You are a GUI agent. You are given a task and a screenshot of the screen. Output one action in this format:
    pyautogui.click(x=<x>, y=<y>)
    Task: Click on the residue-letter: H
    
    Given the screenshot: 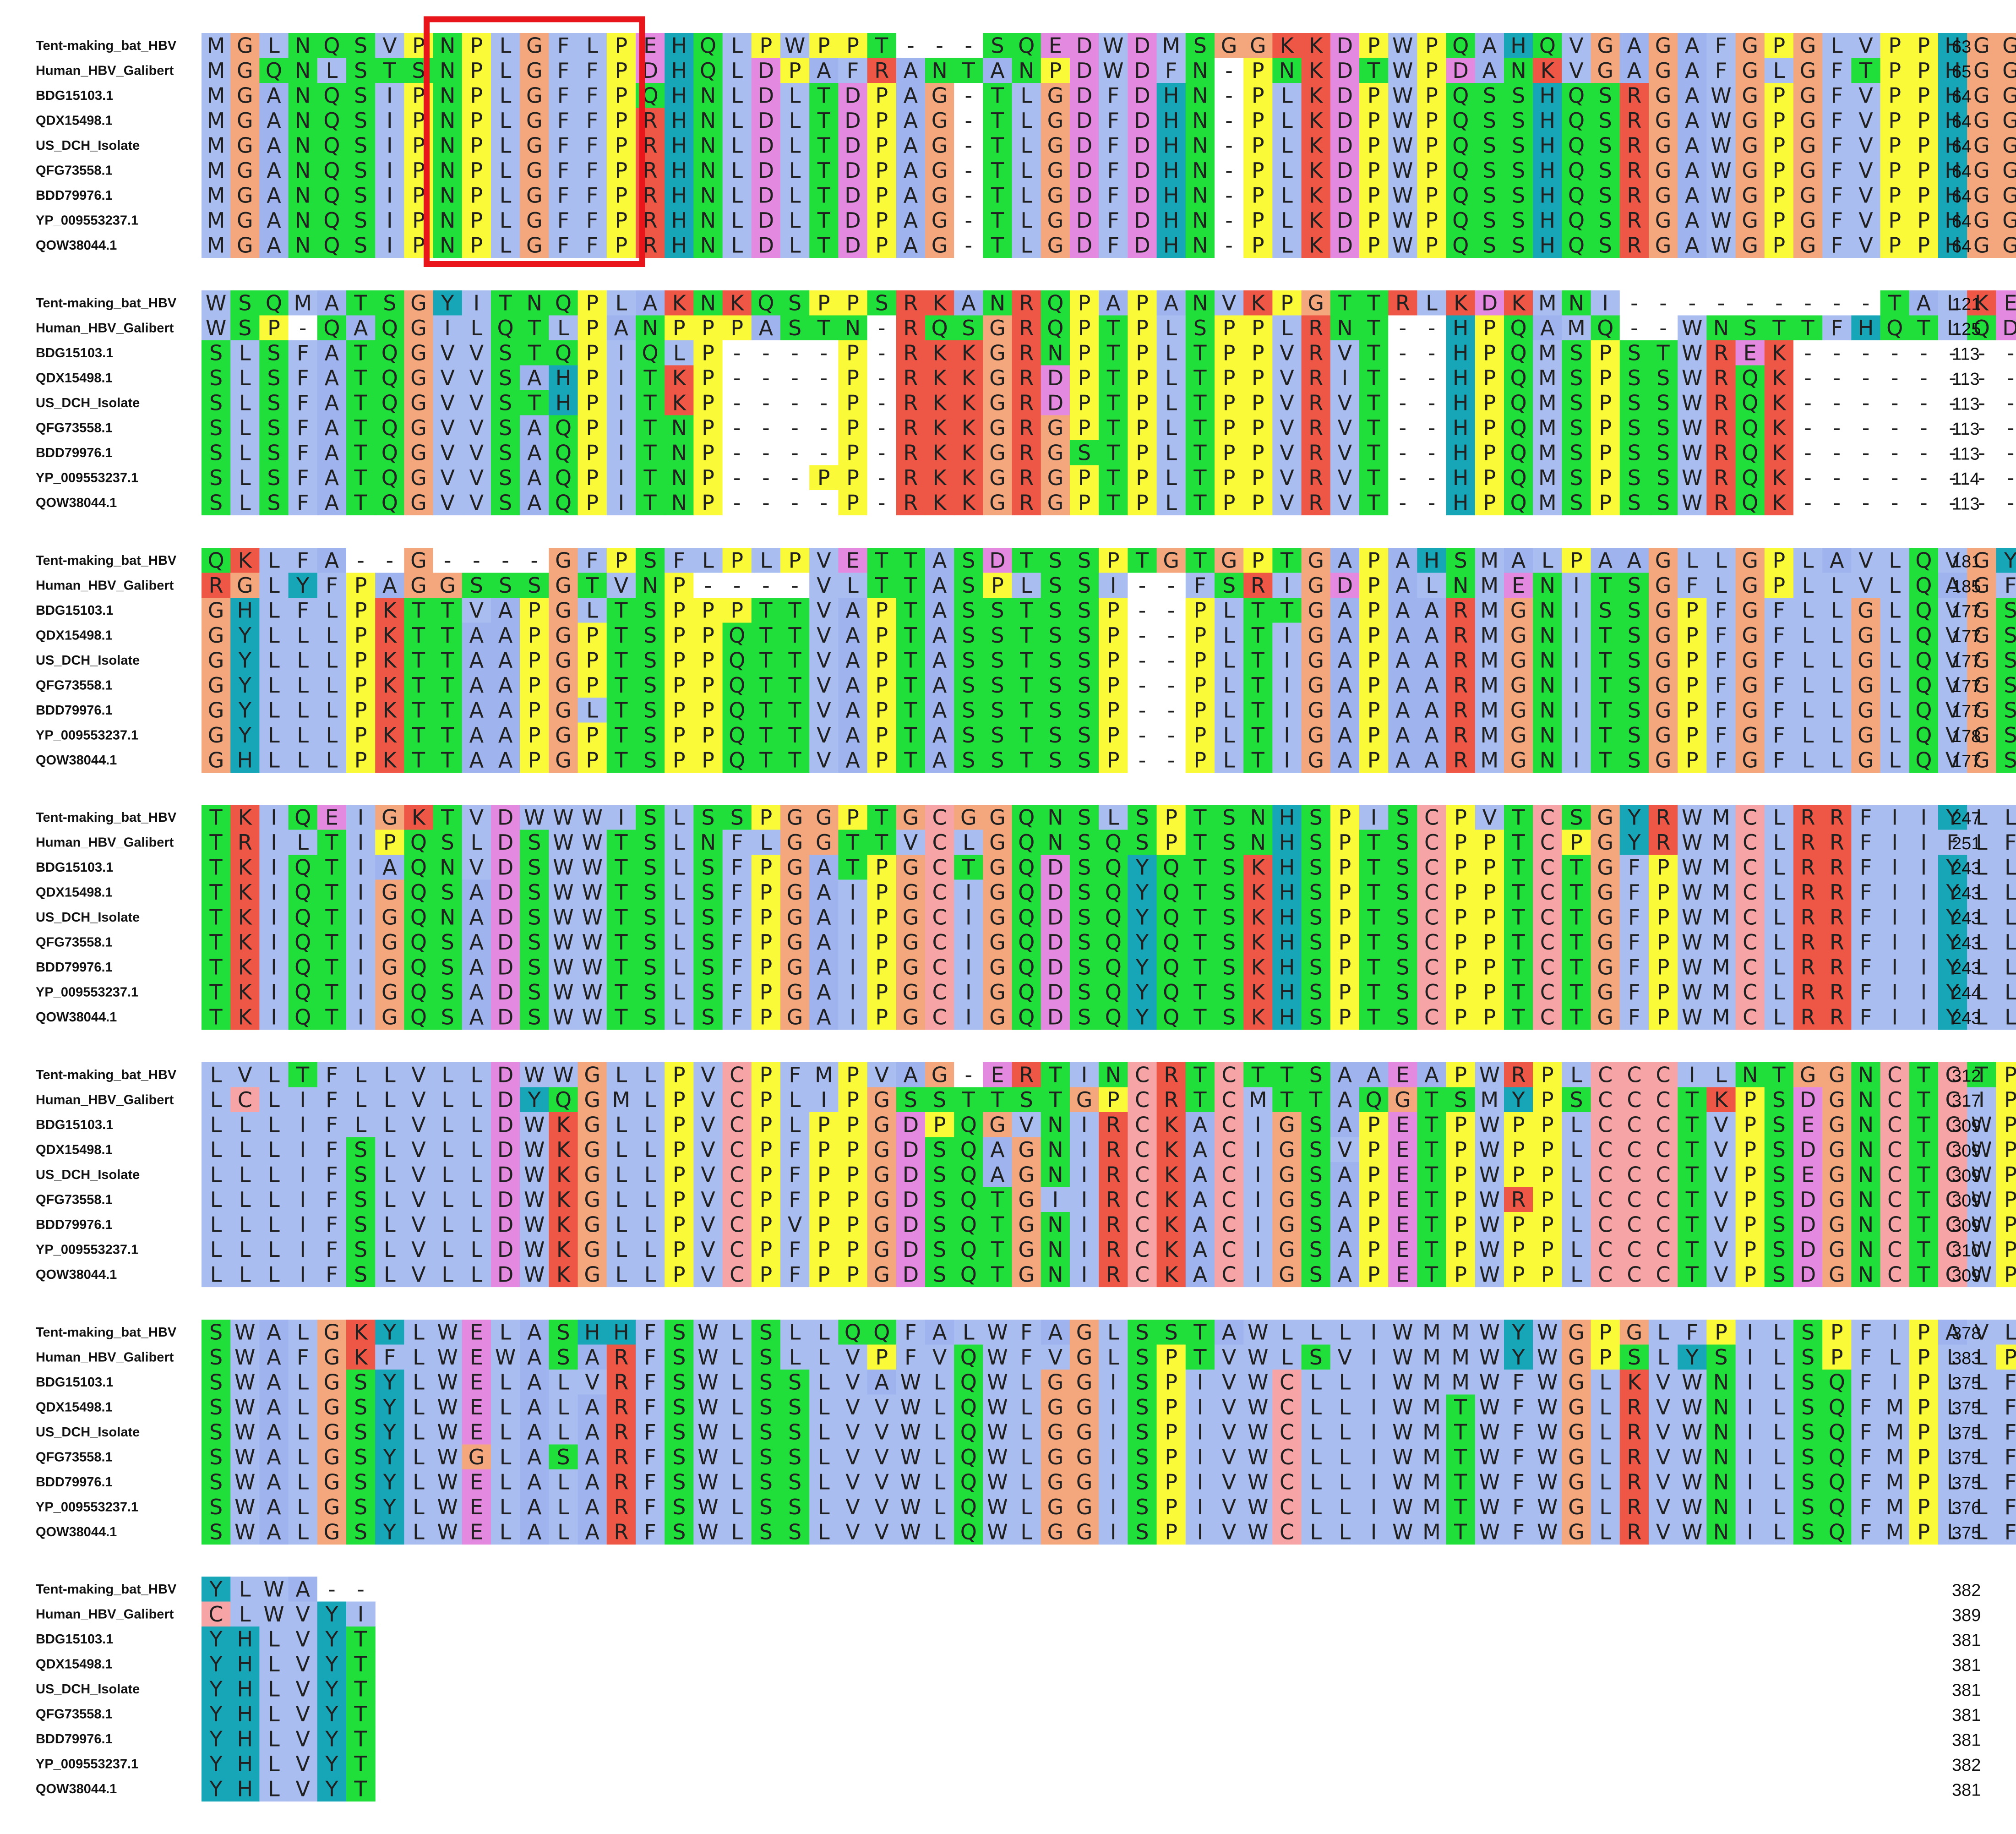 What is the action you would take?
    pyautogui.click(x=1171, y=220)
    